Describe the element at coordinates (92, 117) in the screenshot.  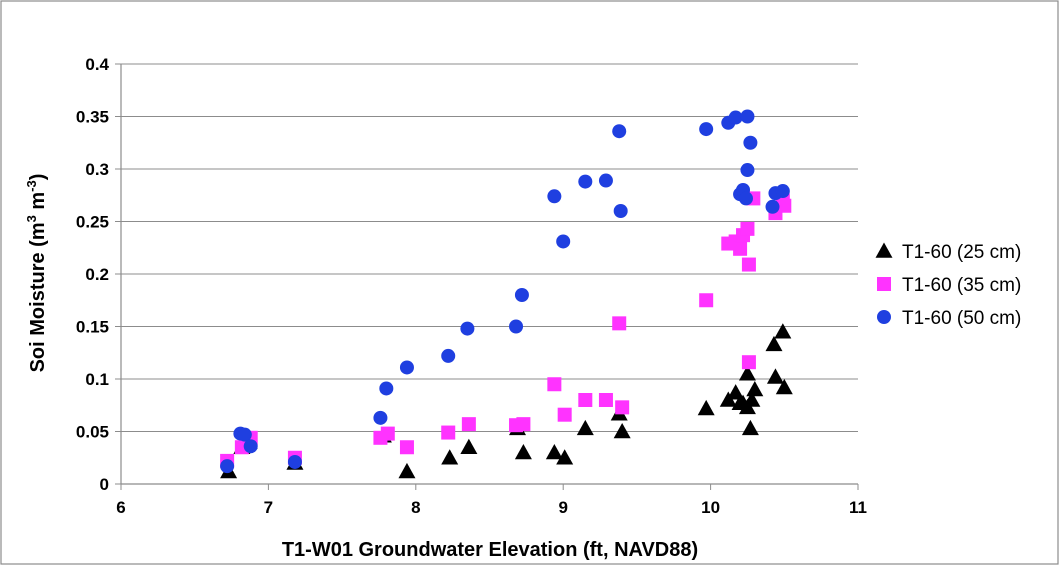
I see `y-tick-label: 0.35` at that location.